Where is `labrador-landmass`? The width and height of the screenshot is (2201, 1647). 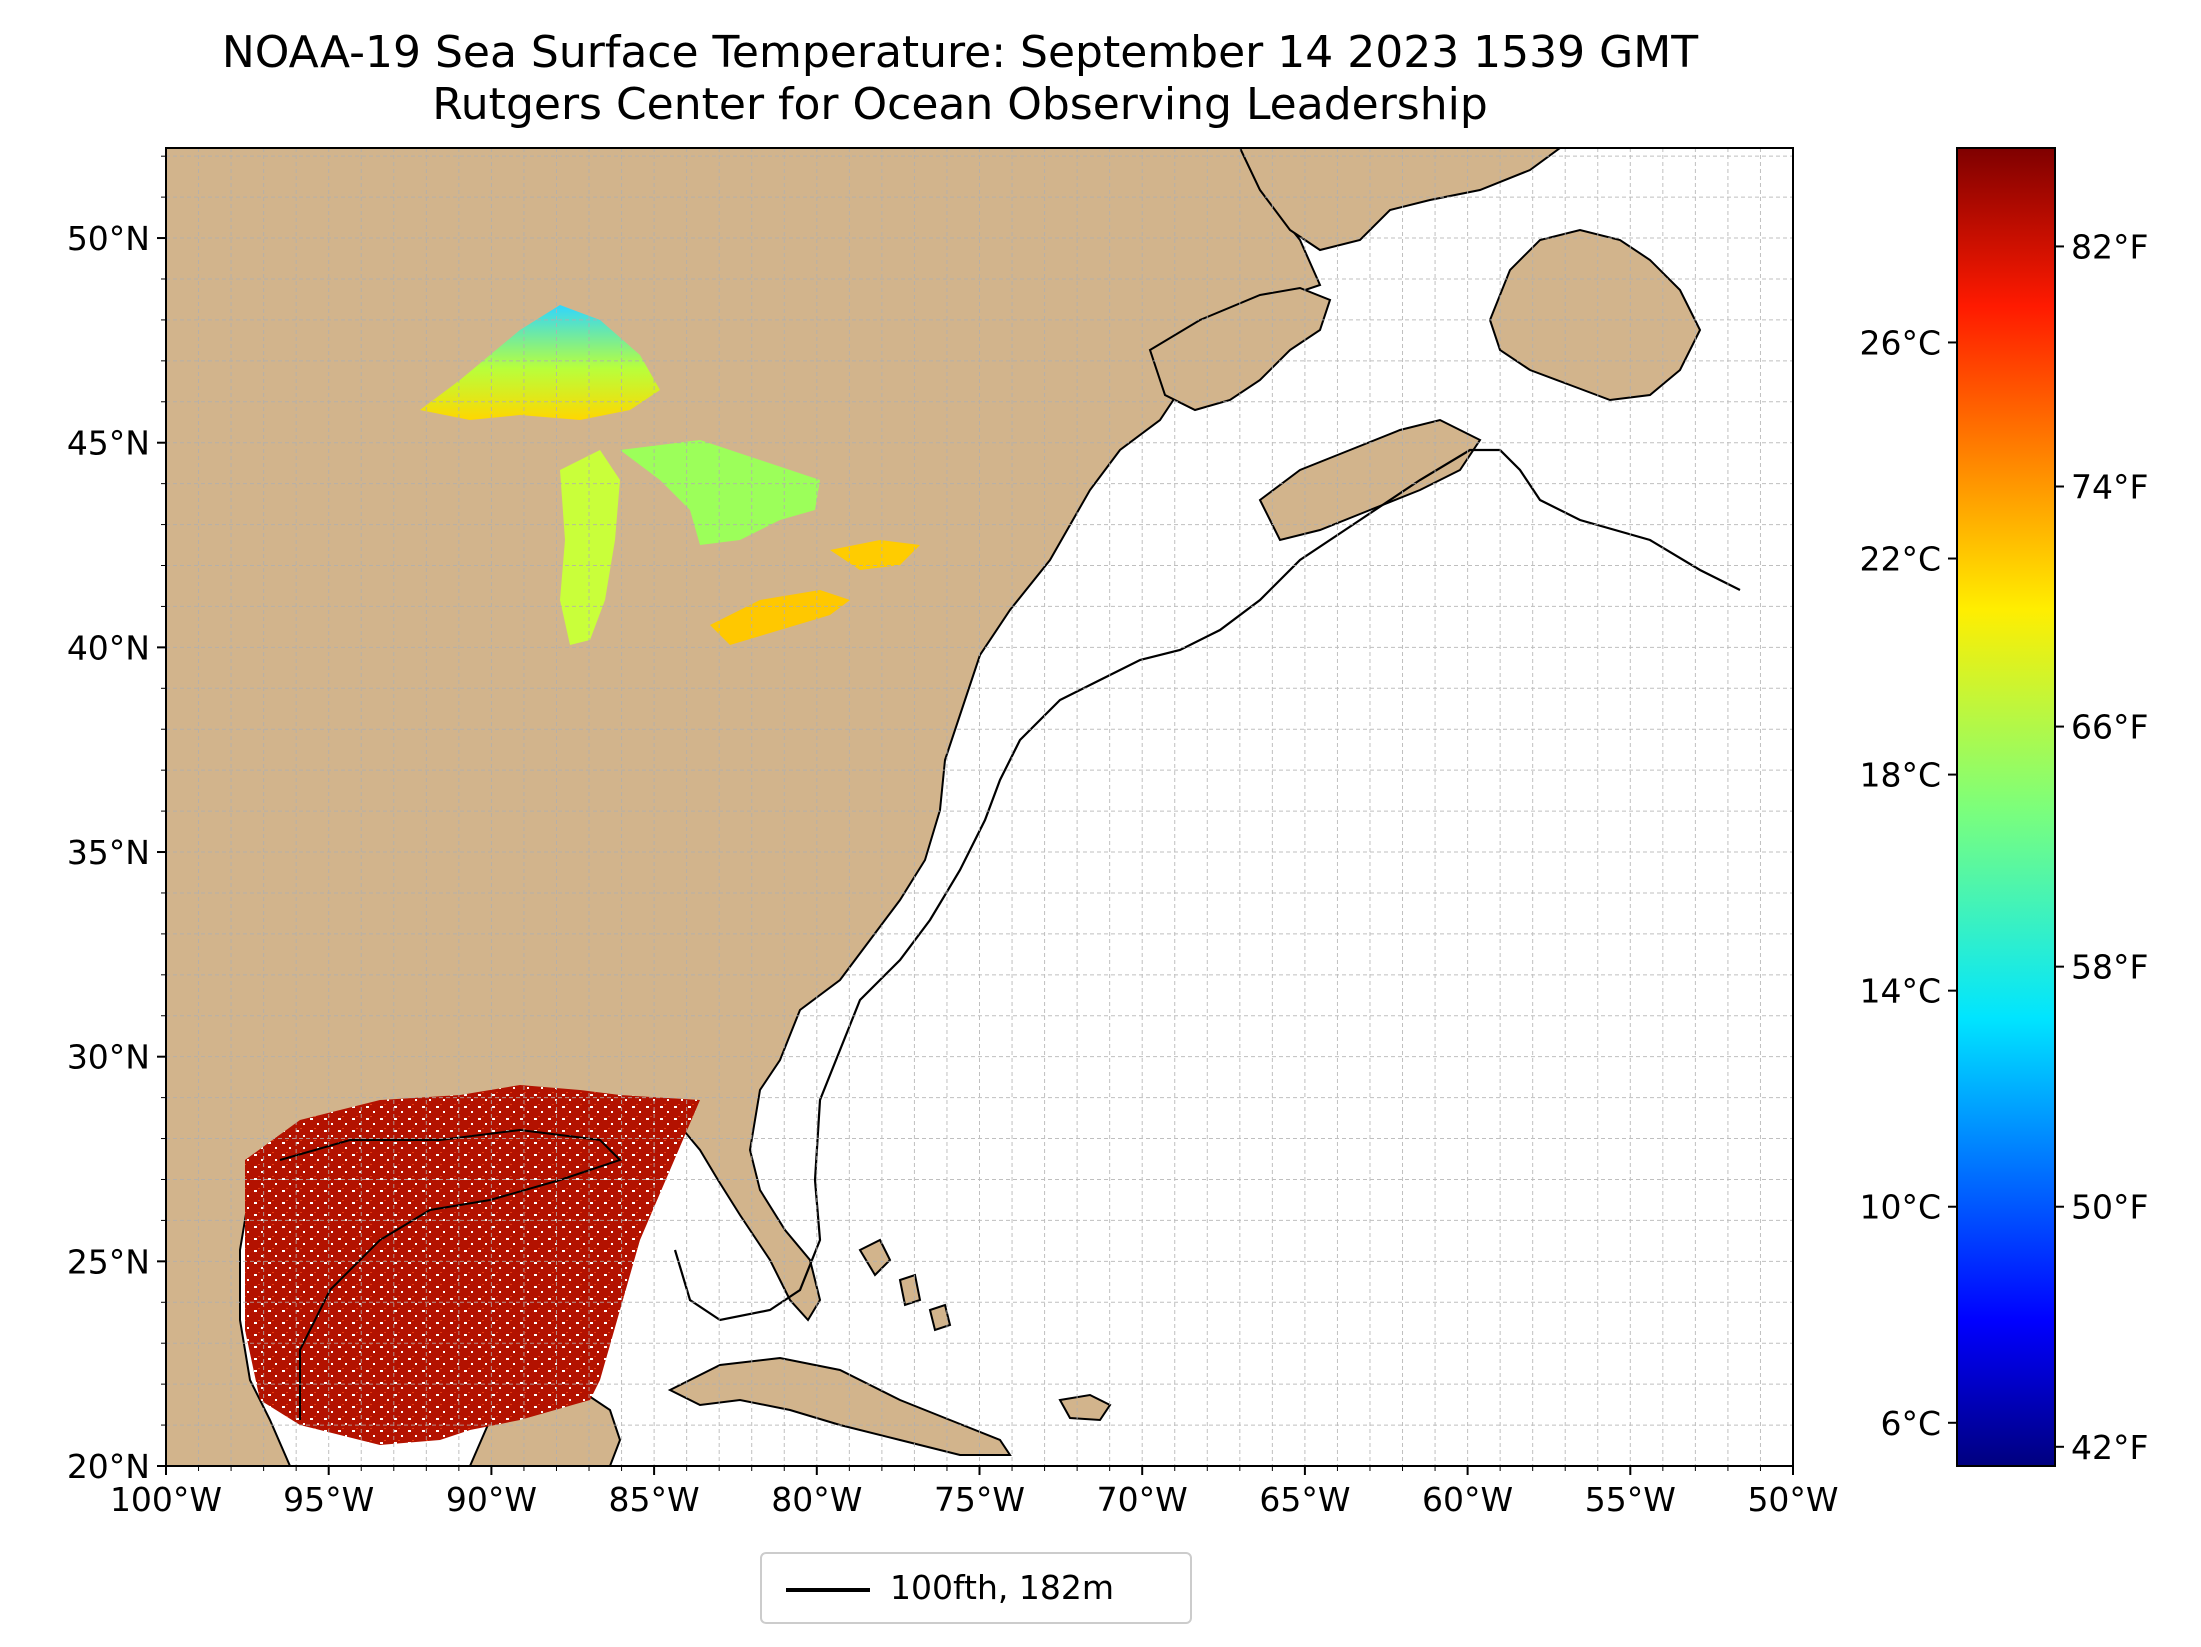 labrador-landmass is located at coordinates (1400, 200).